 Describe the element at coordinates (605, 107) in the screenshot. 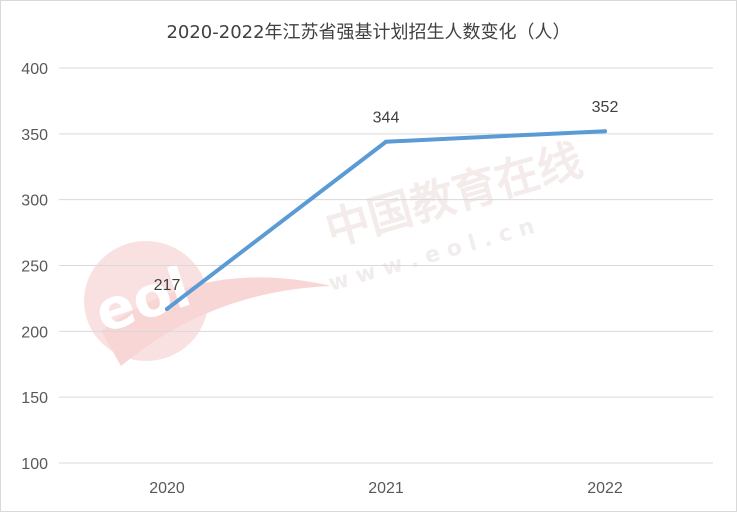

I see `data-label: 352` at that location.